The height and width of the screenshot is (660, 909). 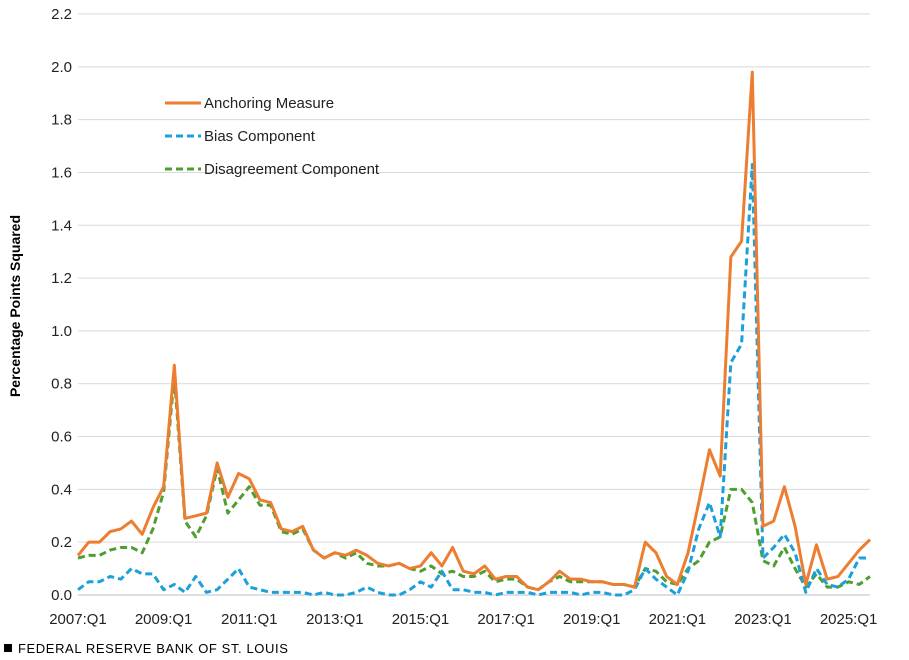 I want to click on y-tick-label: 2.0, so click(x=61, y=67).